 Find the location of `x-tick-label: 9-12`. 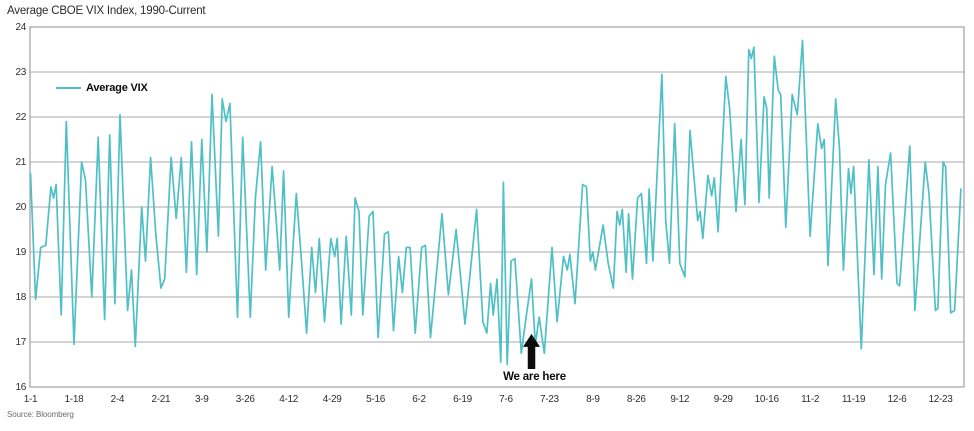

x-tick-label: 9-12 is located at coordinates (680, 399).